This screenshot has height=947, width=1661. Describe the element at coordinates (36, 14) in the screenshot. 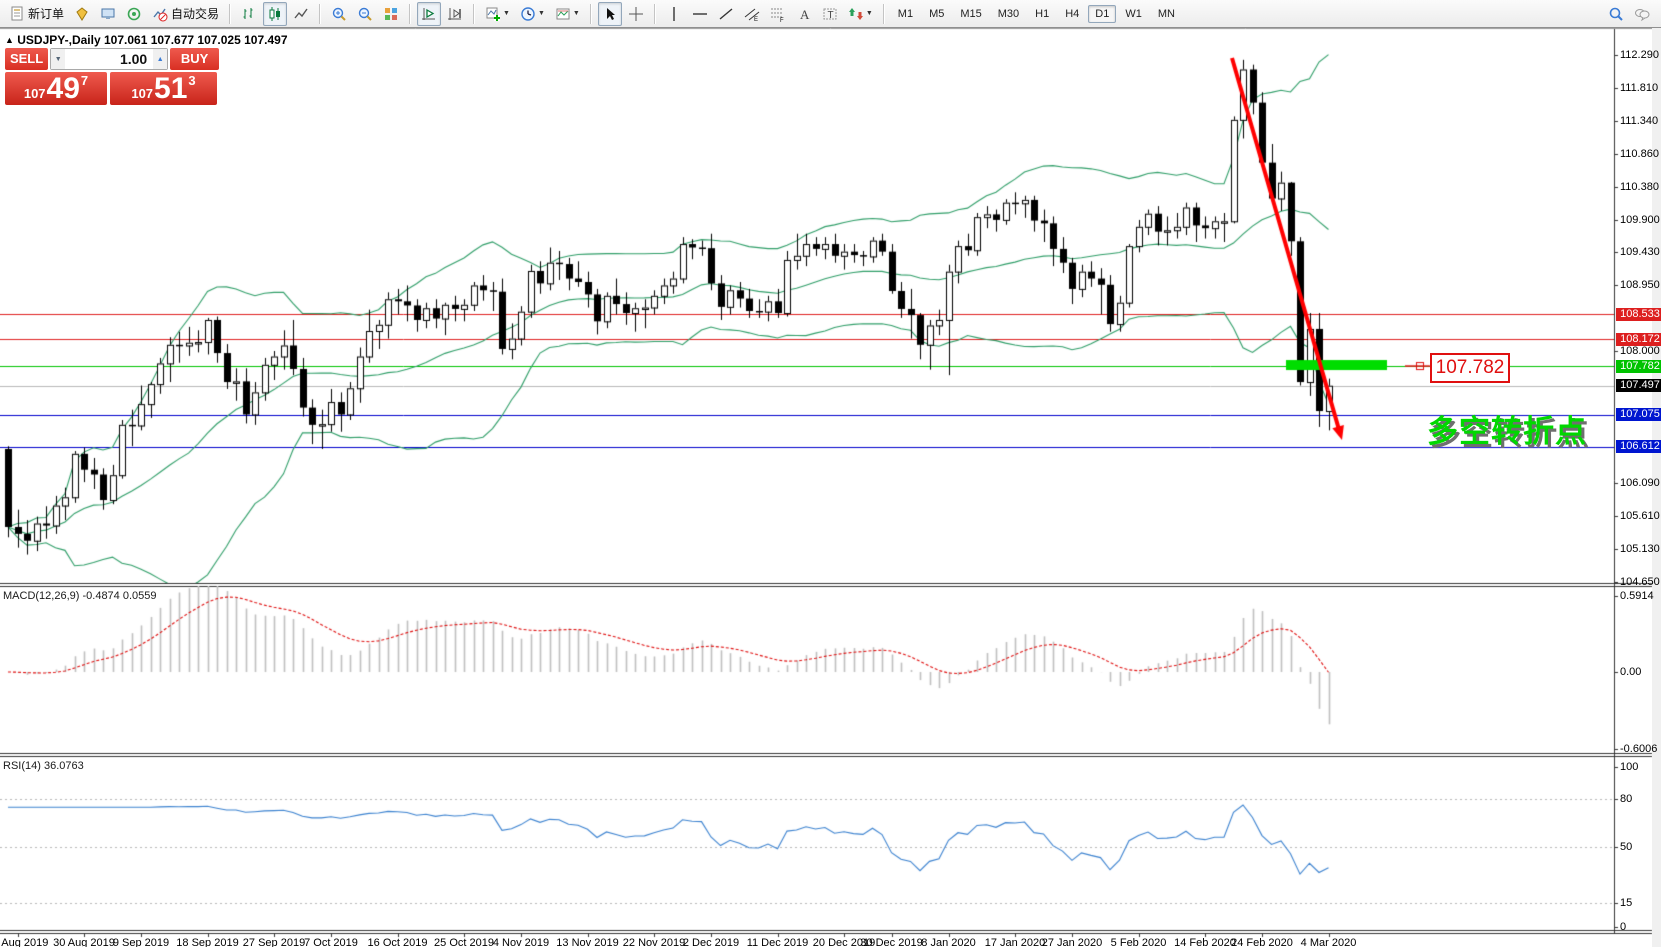

I see `new-order-button: 新订单` at that location.